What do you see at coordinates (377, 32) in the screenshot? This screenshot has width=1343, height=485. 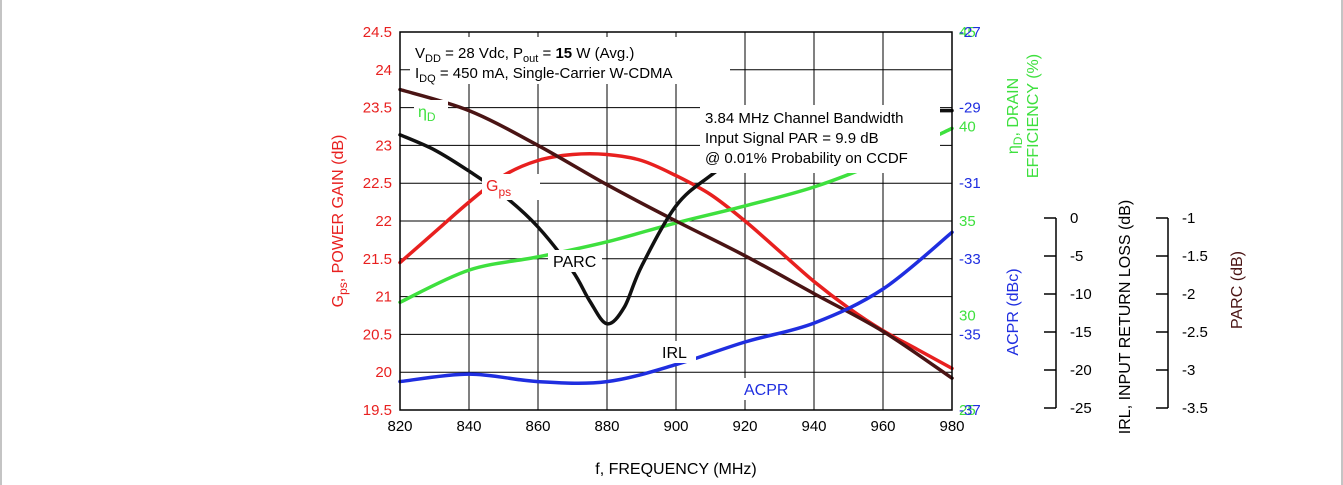 I see `left-tick-24.5: 24.5` at bounding box center [377, 32].